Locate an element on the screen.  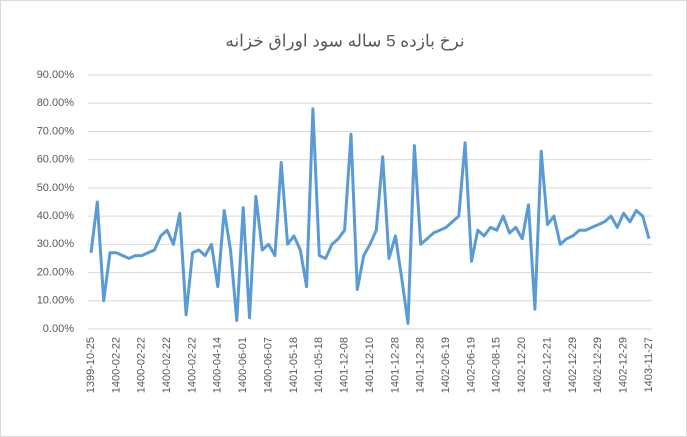
y-tick-label: 80.00% is located at coordinates (56, 103).